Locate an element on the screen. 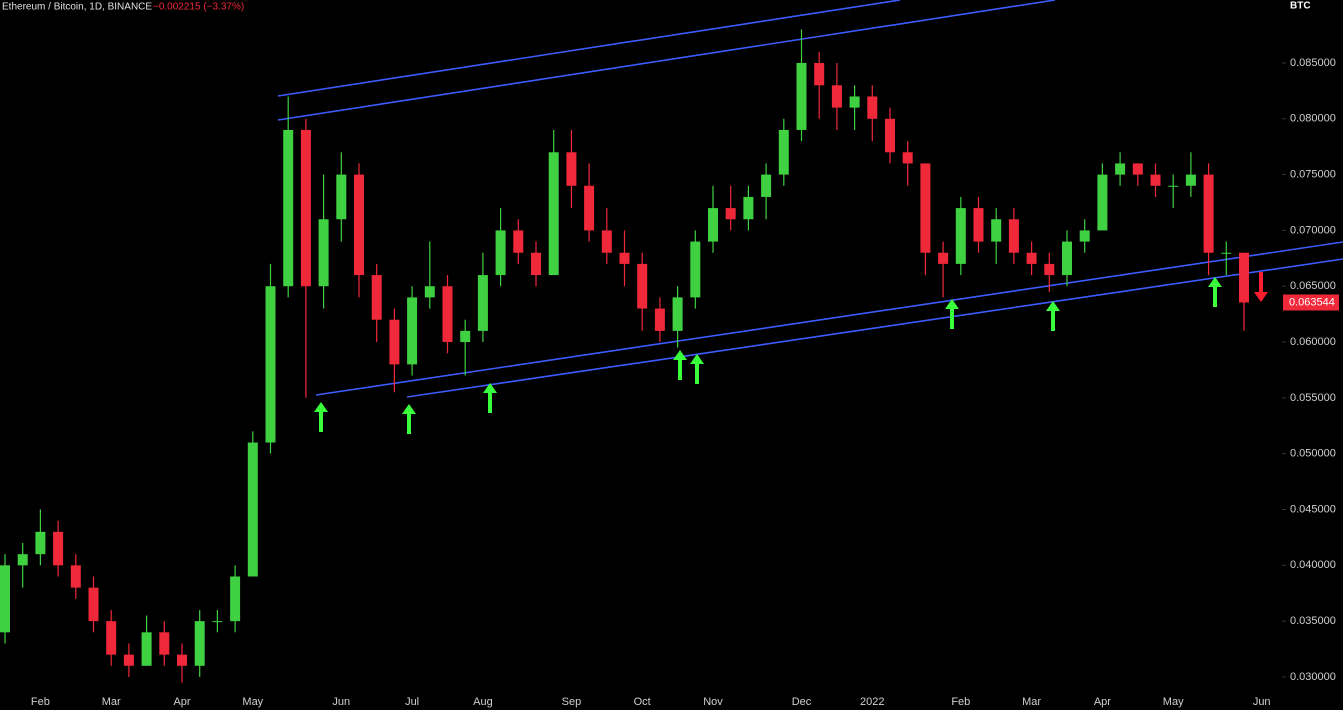 The height and width of the screenshot is (710, 1343). x-tick-label: 2022 is located at coordinates (872, 702).